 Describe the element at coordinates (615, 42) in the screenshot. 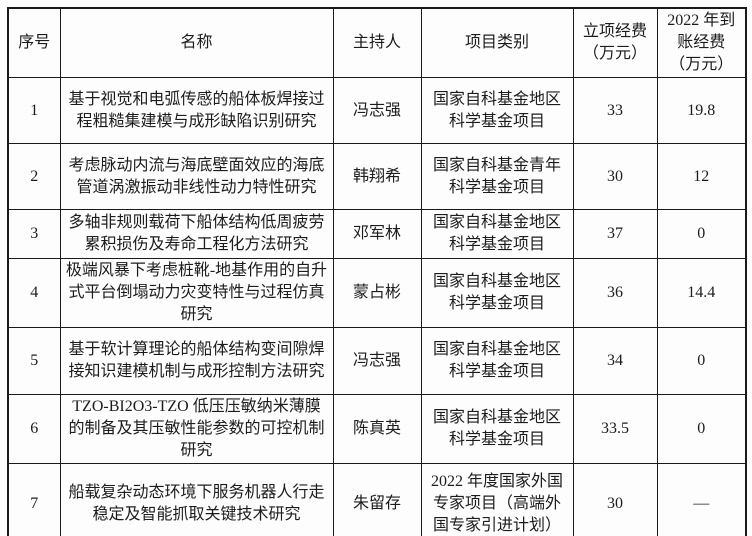

I see `header-cell-approved-funding: 立项经费（万元）` at that location.